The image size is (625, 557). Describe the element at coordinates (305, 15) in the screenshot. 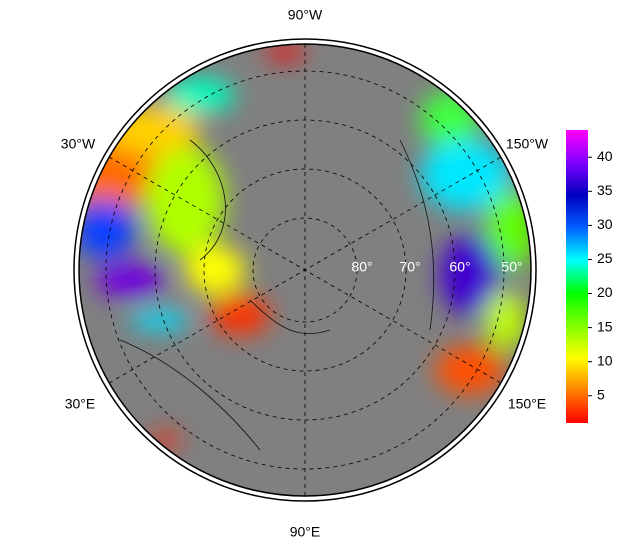

I see `lon-label: 90°W` at that location.